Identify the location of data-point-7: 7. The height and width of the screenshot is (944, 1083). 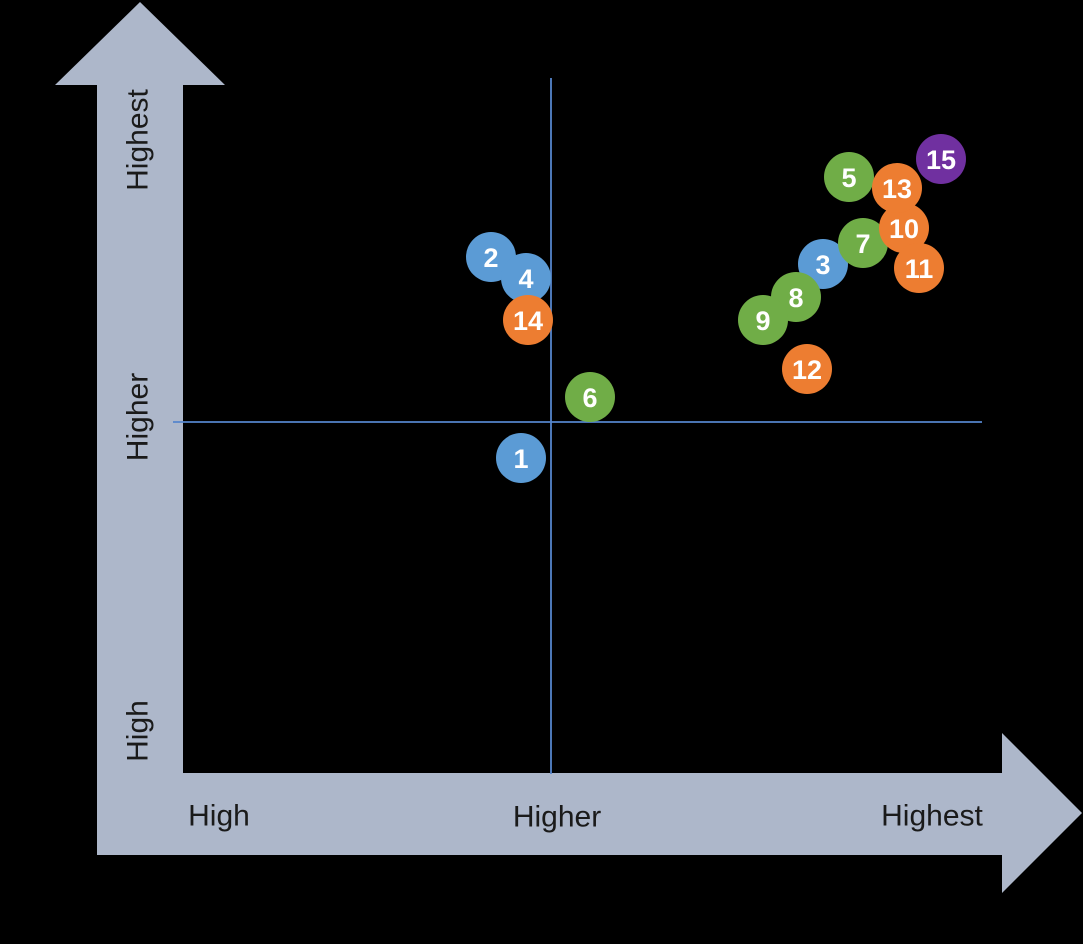
(863, 243).